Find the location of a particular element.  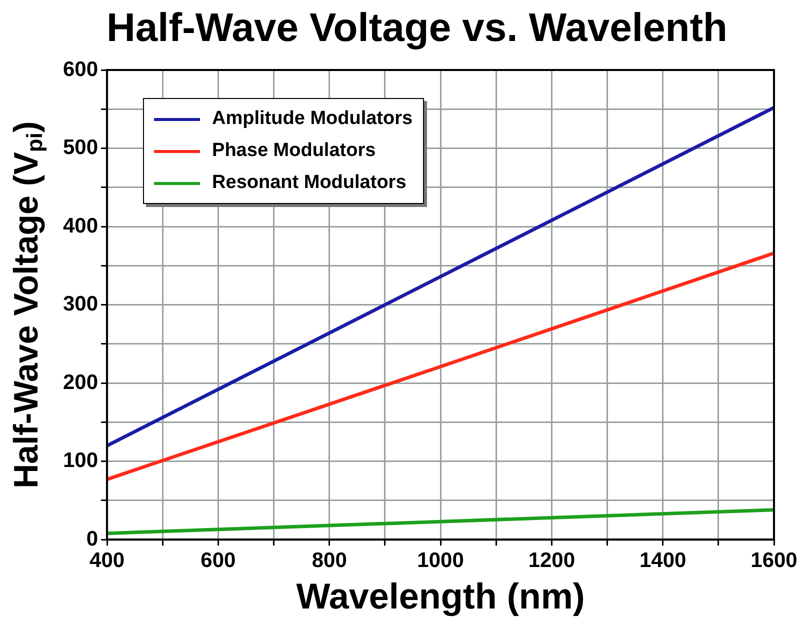

y-tick-label: 600 is located at coordinates (80, 69).